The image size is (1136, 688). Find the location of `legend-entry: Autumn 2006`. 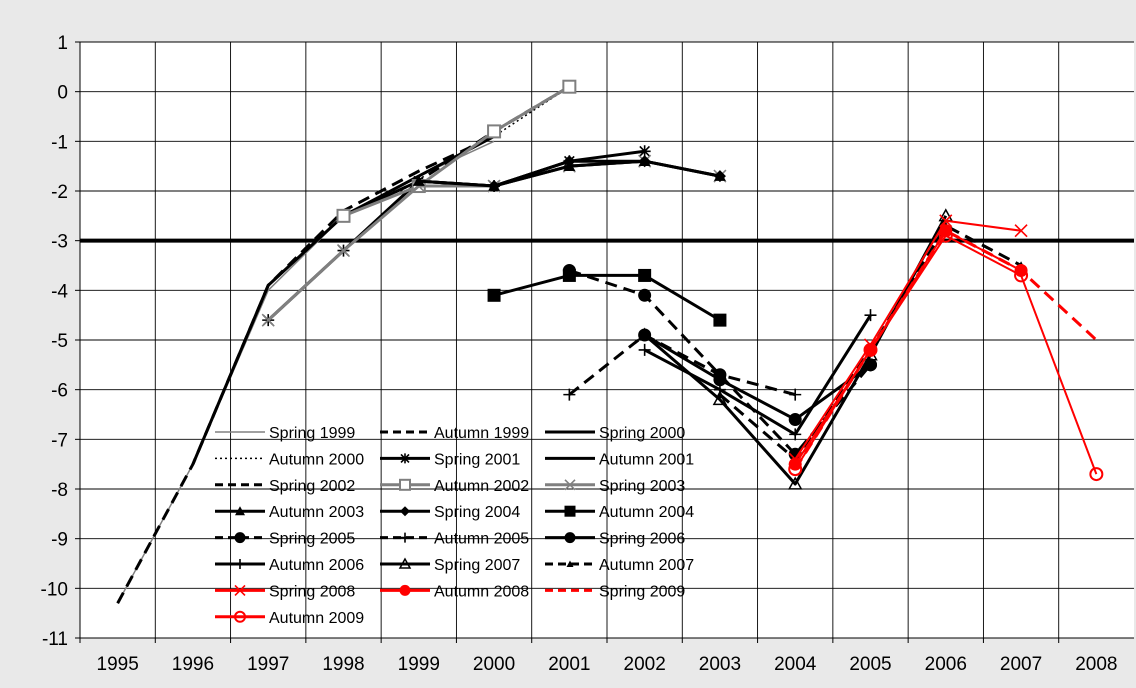

legend-entry: Autumn 2006 is located at coordinates (289, 565).